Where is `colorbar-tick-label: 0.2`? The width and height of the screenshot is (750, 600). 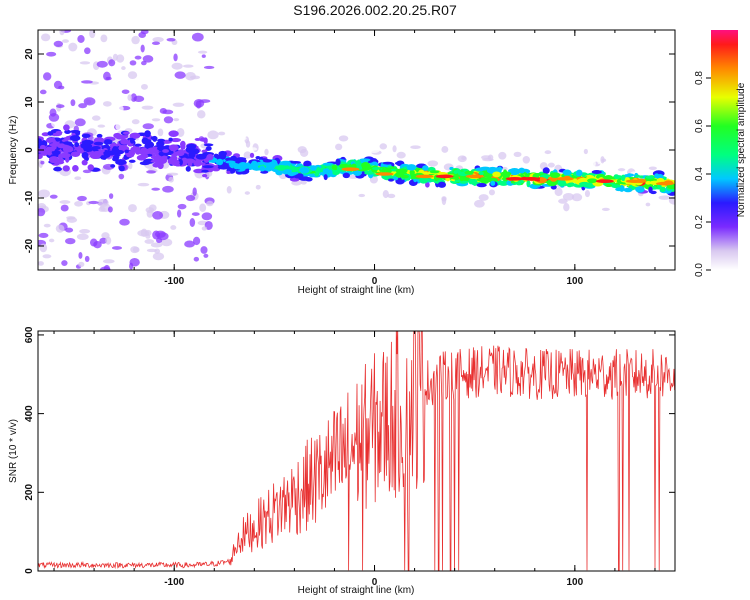 colorbar-tick-label: 0.2 is located at coordinates (699, 222).